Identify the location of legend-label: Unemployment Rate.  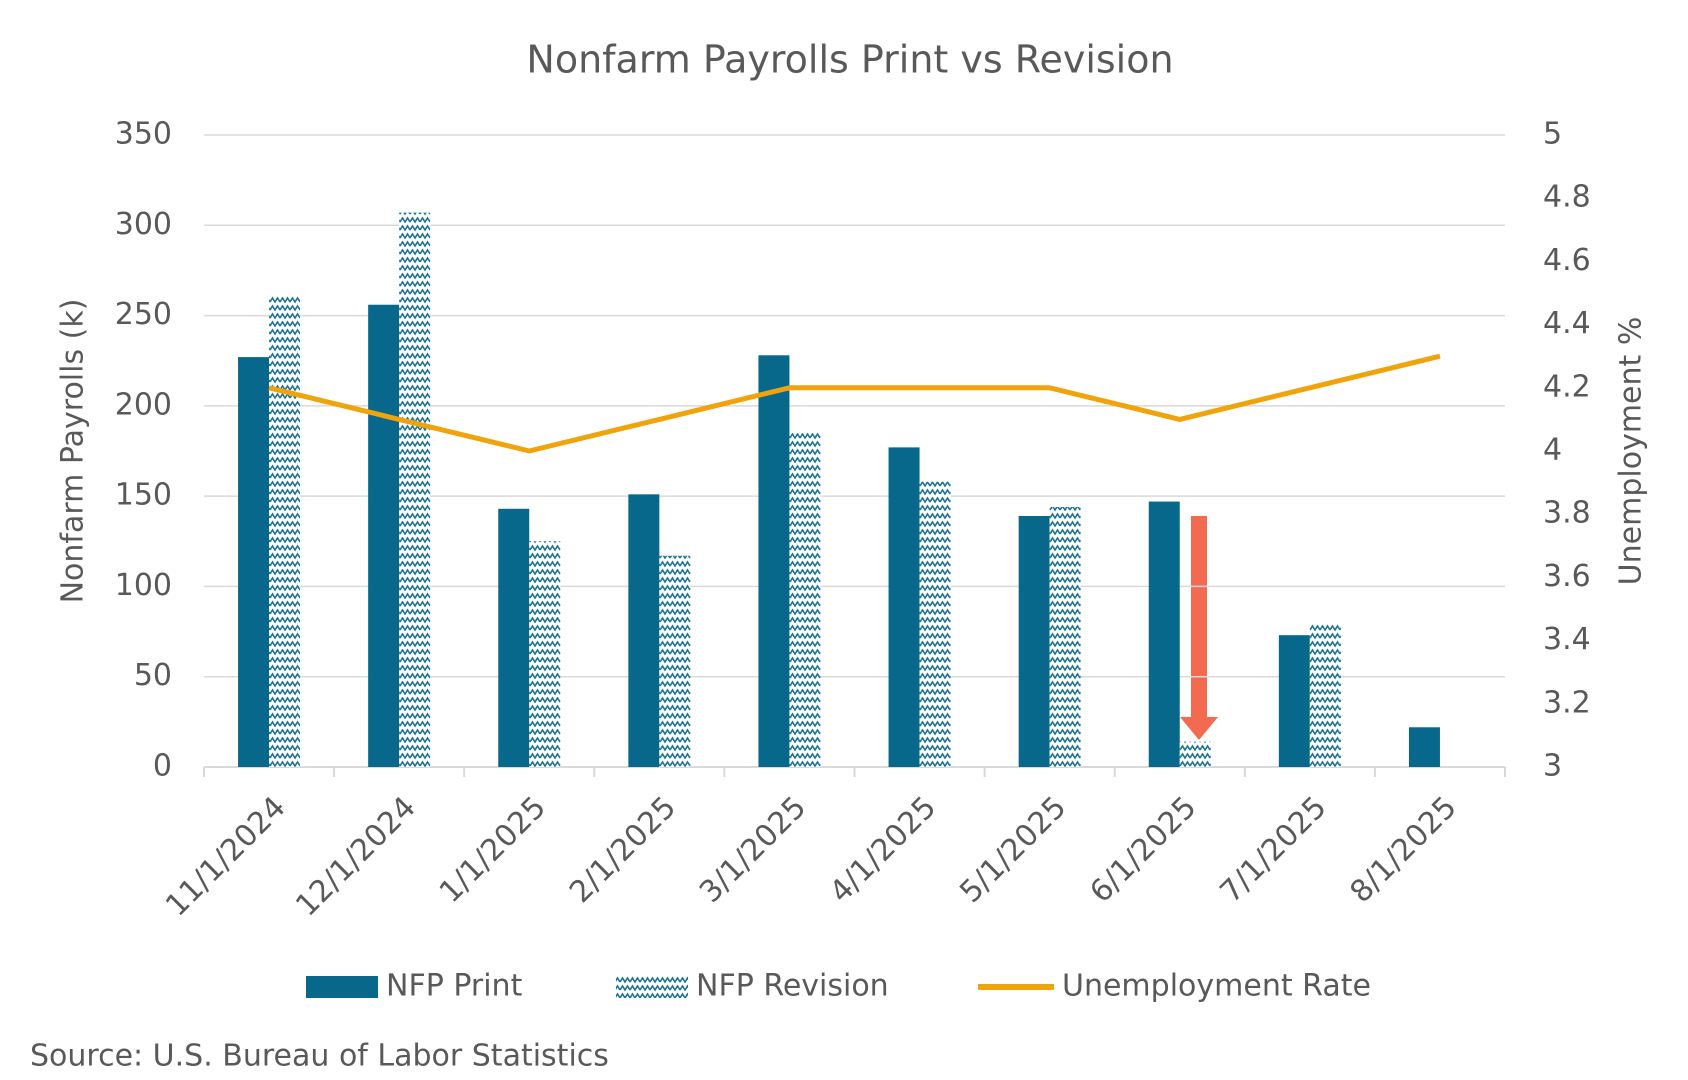
(1216, 986).